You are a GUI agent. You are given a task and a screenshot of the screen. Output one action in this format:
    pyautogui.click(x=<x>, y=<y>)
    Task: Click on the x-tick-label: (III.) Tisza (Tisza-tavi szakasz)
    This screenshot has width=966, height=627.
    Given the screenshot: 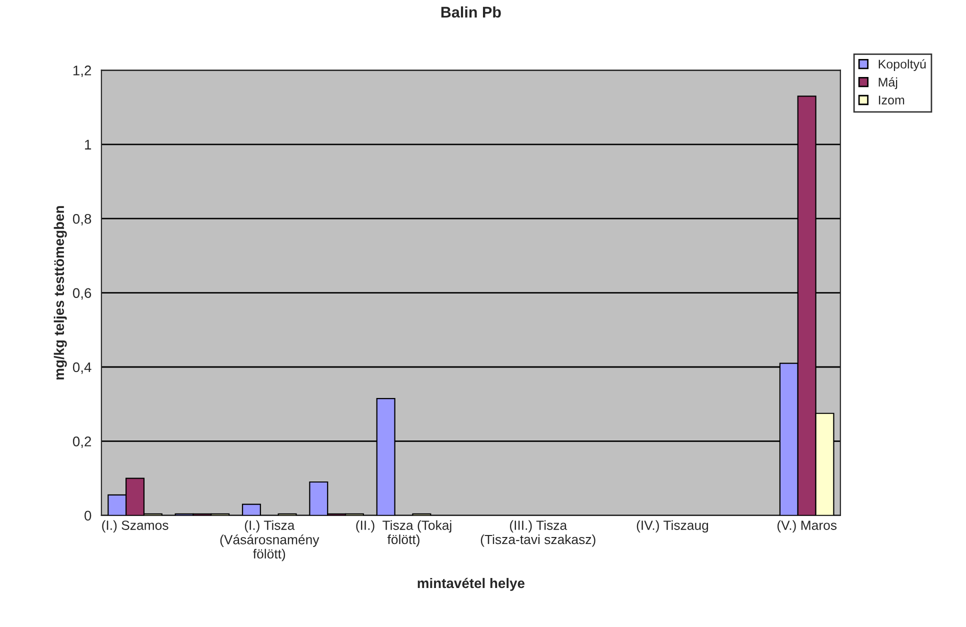 What is the action you would take?
    pyautogui.click(x=538, y=533)
    